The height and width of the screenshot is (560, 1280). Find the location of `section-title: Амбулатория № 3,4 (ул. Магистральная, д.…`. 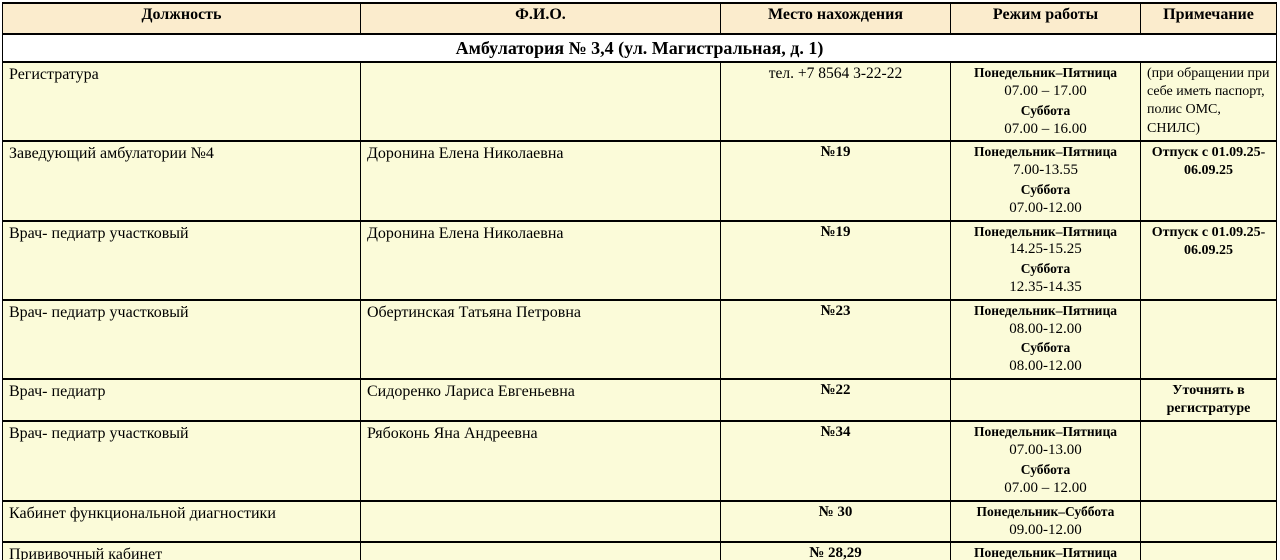

section-title: Амбулатория № 3,4 (ул. Магистральная, д.… is located at coordinates (639, 48).